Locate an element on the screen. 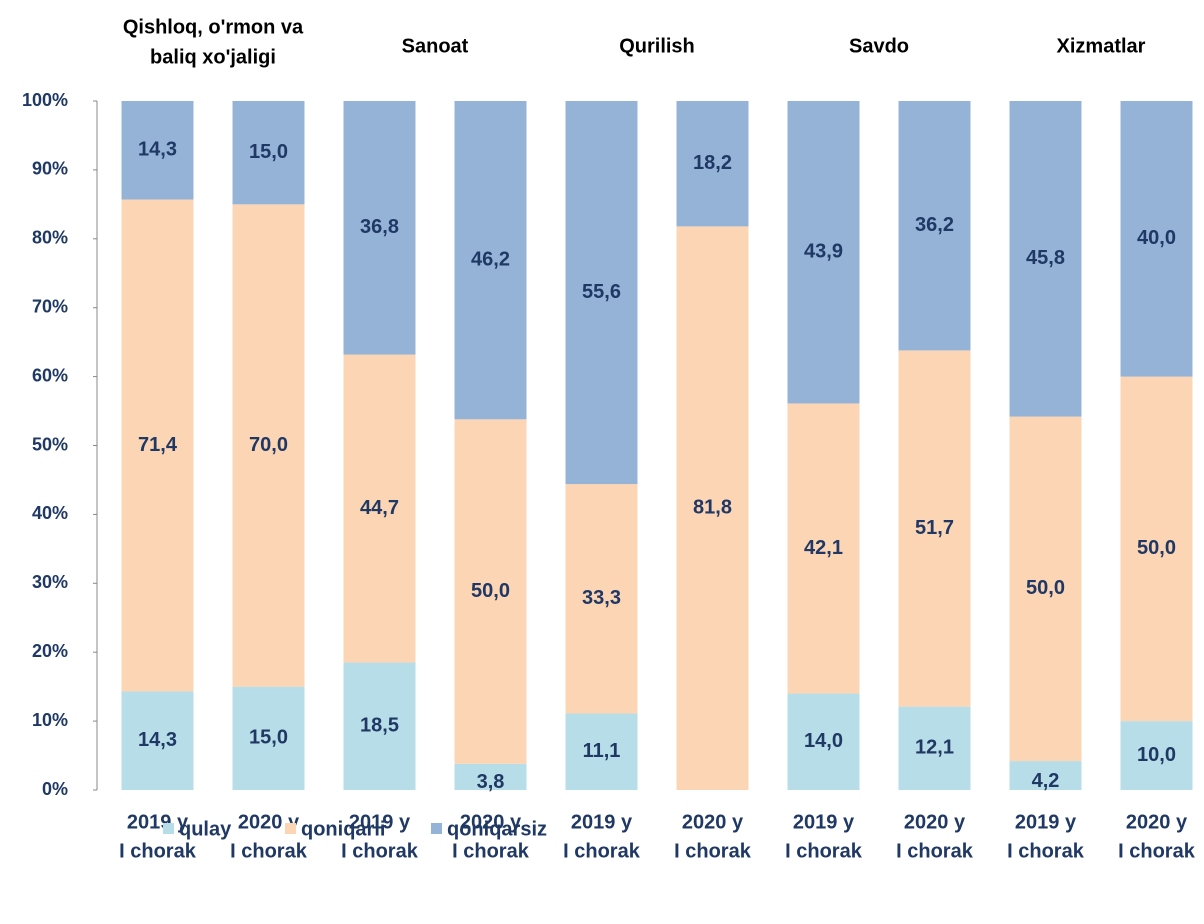 The width and height of the screenshot is (1204, 924). y-tick-label: 60% is located at coordinates (50, 375).